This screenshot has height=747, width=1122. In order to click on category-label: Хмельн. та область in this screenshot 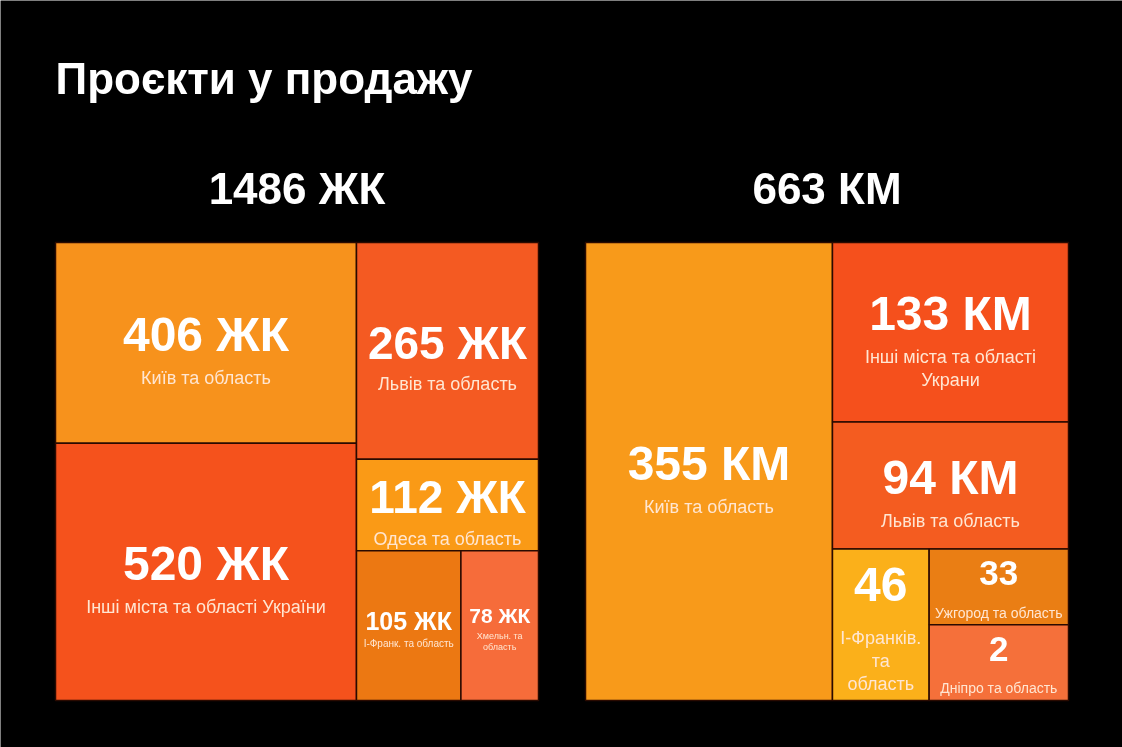, I will do `click(499, 641)`.